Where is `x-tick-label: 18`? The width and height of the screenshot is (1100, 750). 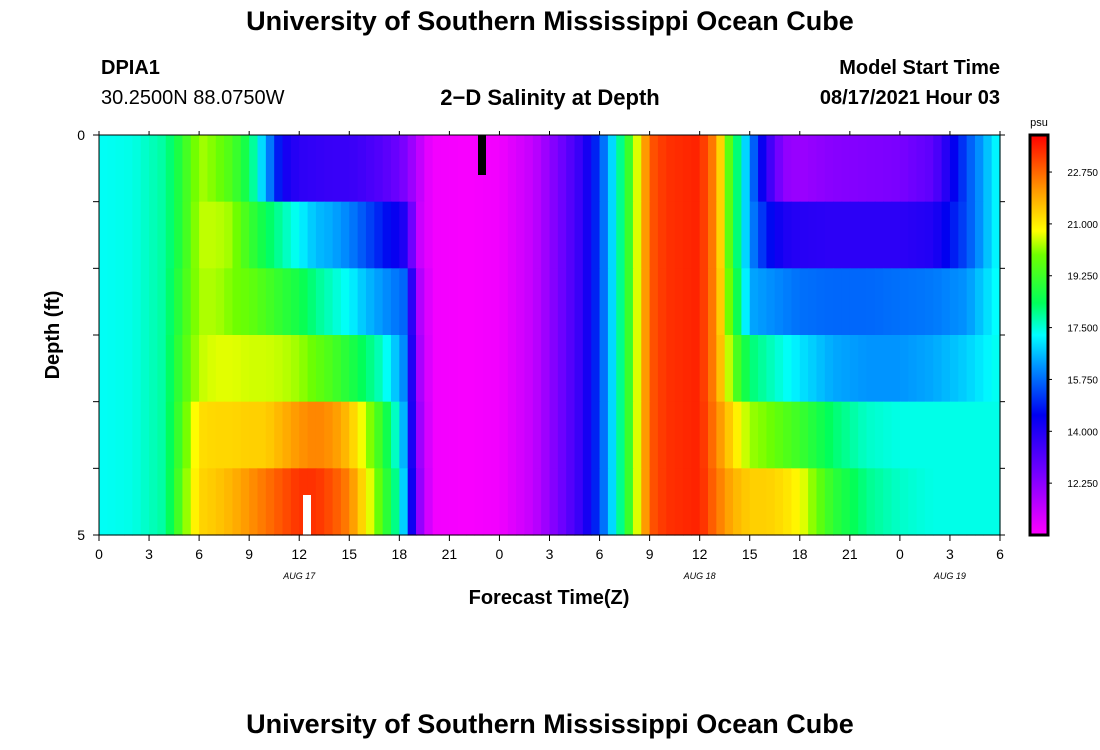
x-tick-label: 18 is located at coordinates (400, 554).